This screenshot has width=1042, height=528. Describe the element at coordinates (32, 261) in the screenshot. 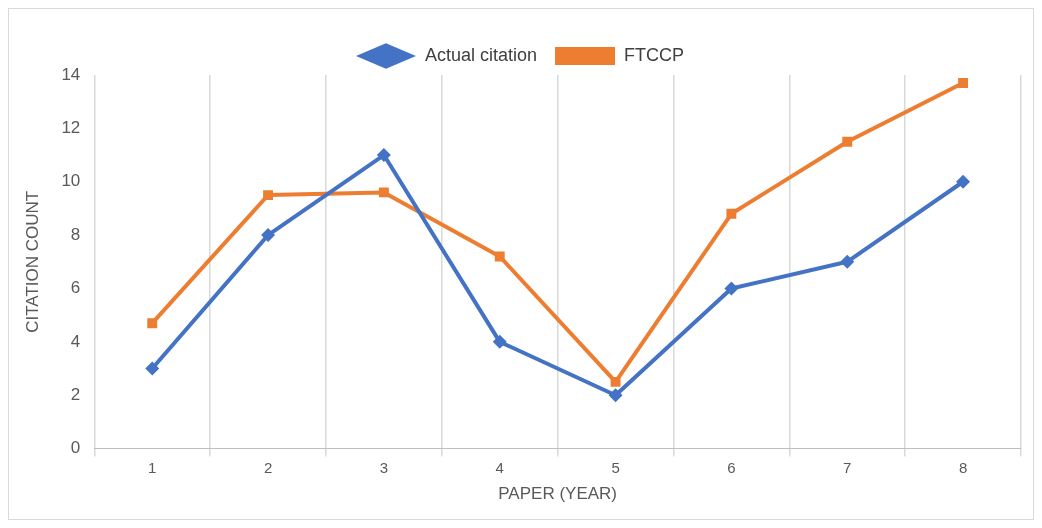

I see `y-axis-title: CITATION COUNT` at that location.